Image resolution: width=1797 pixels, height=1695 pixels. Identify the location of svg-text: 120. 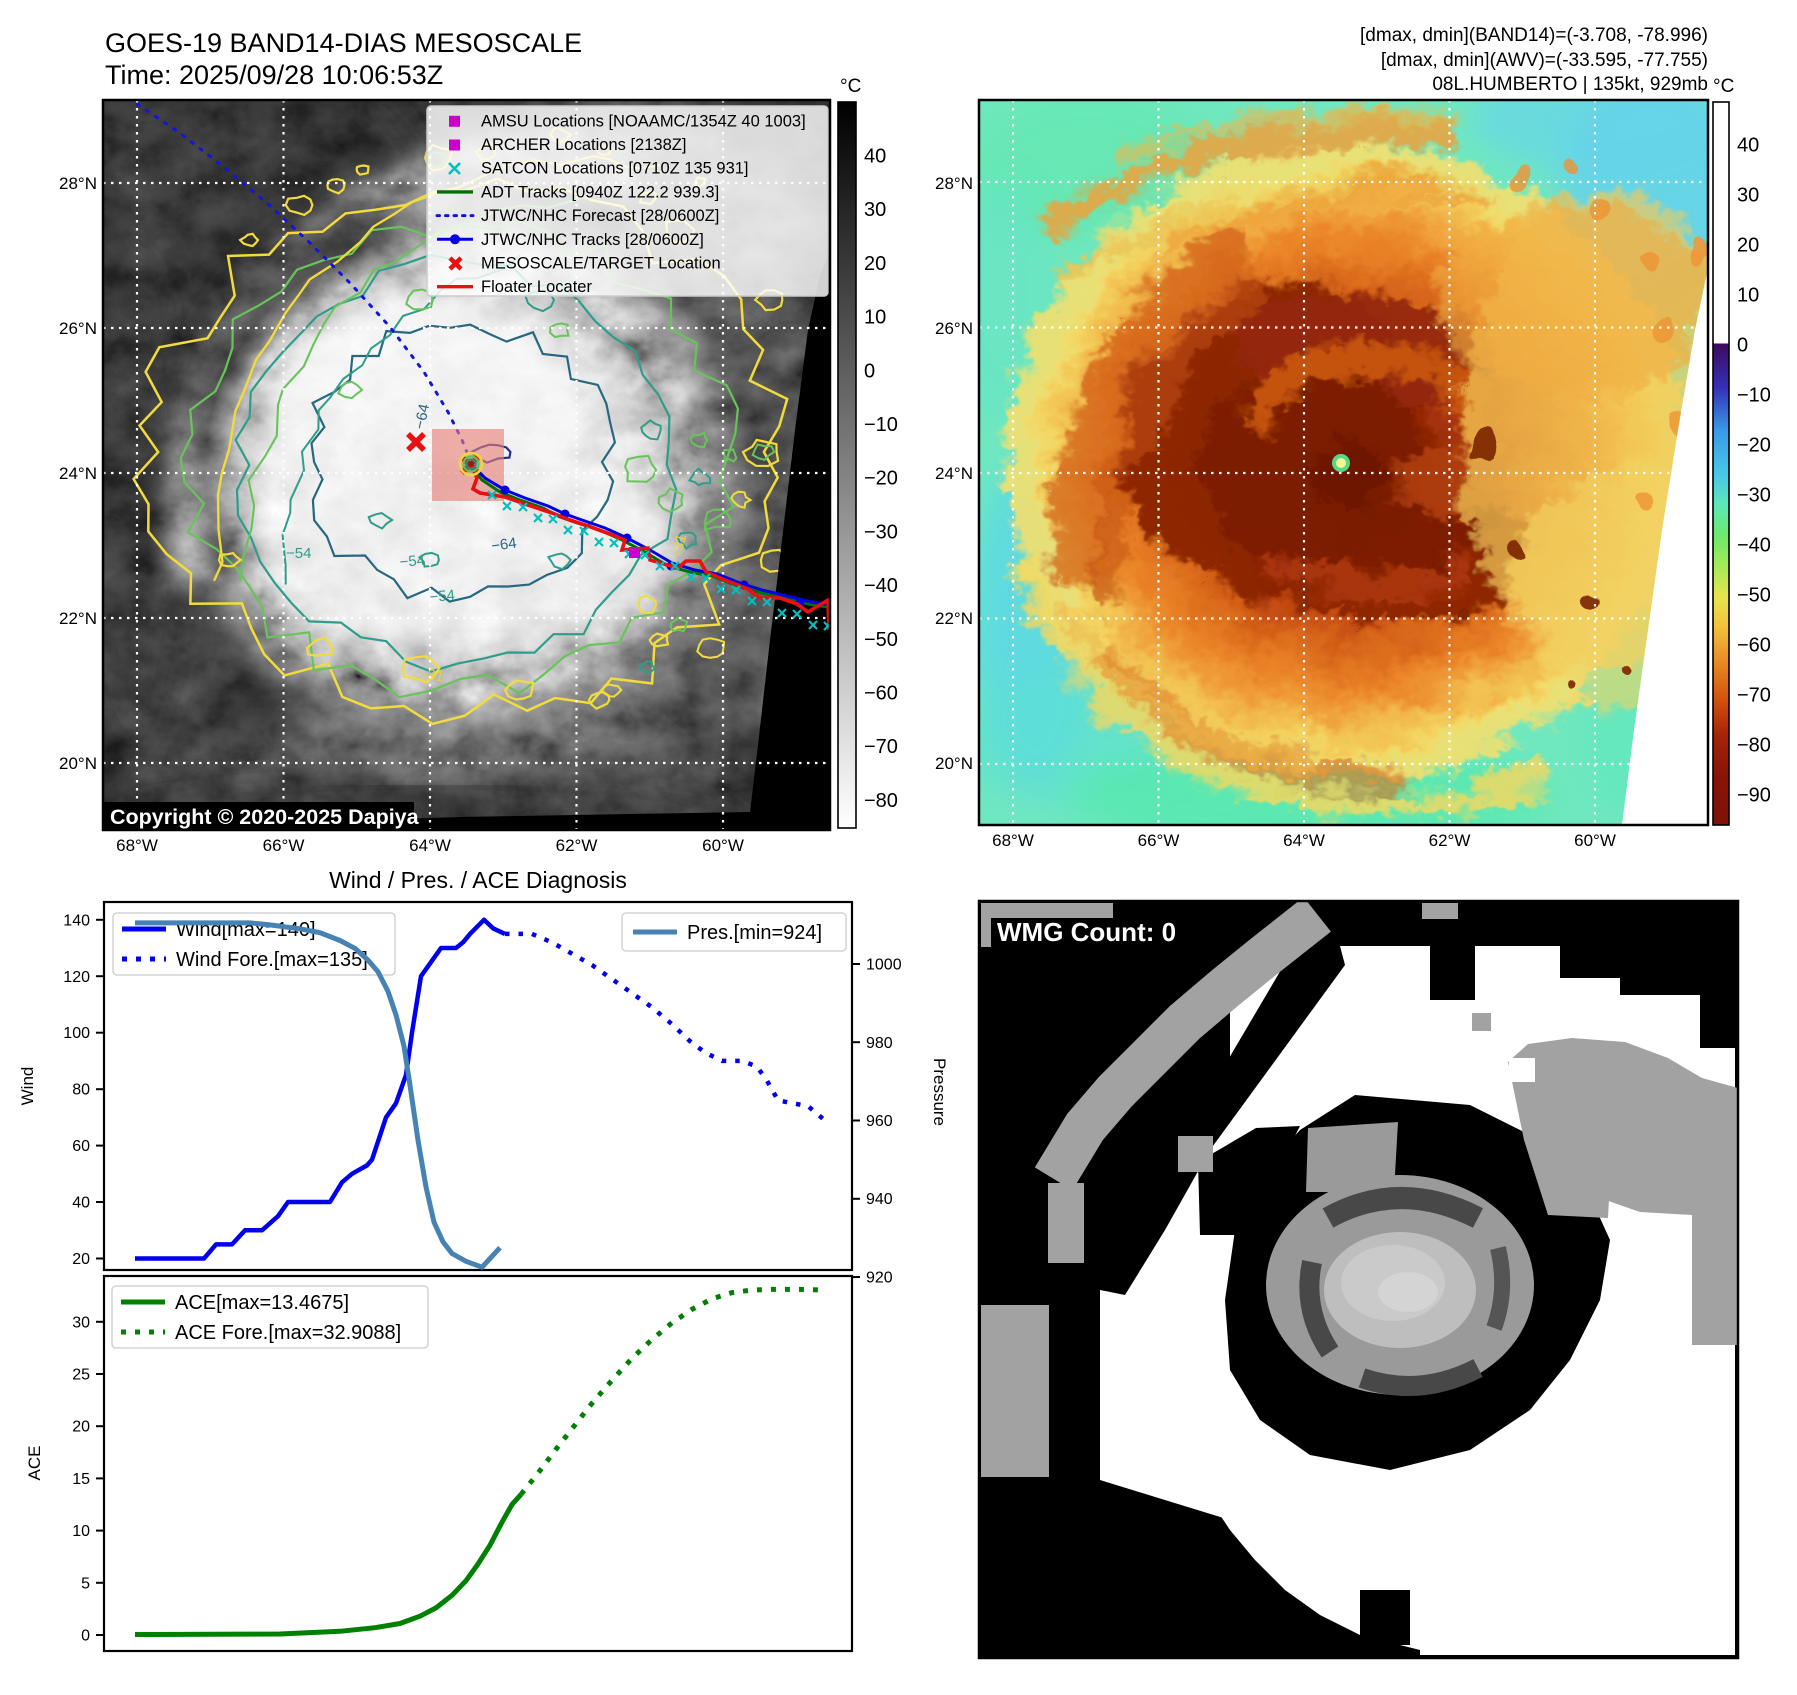
(76, 977).